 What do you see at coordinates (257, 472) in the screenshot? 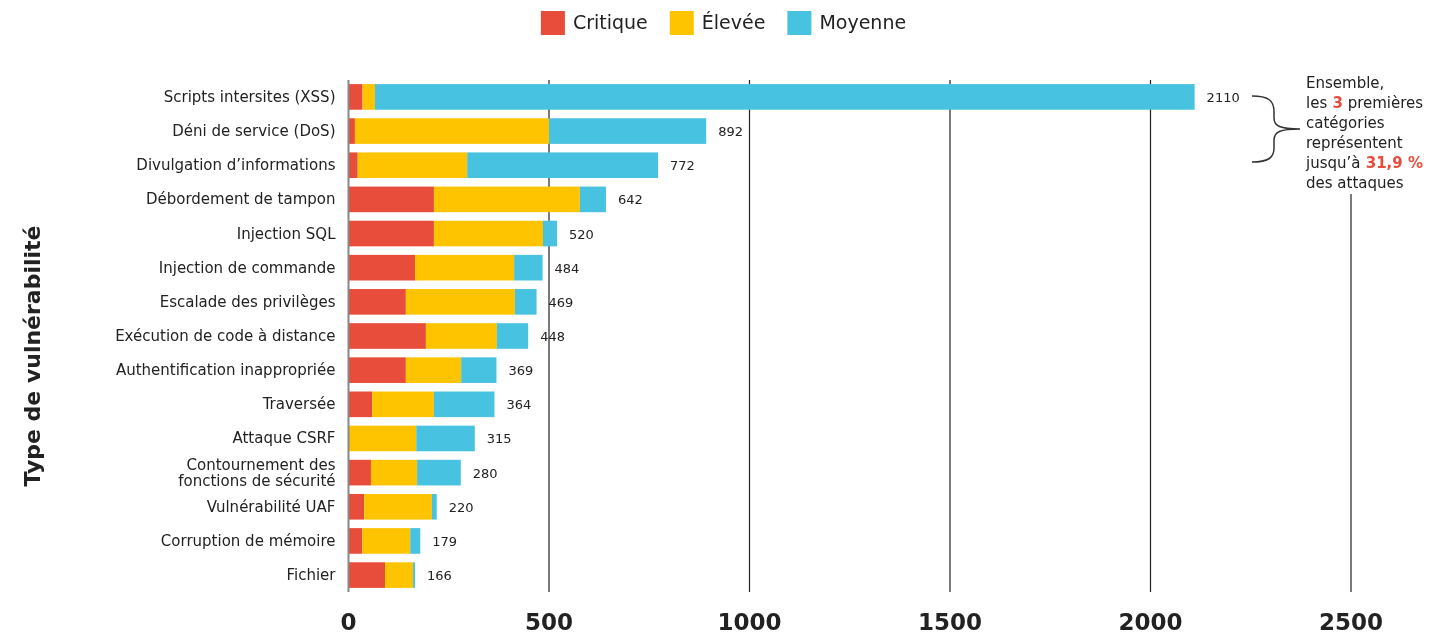
I see `y-tick-label: Contournement des fonctions de sécurité` at bounding box center [257, 472].